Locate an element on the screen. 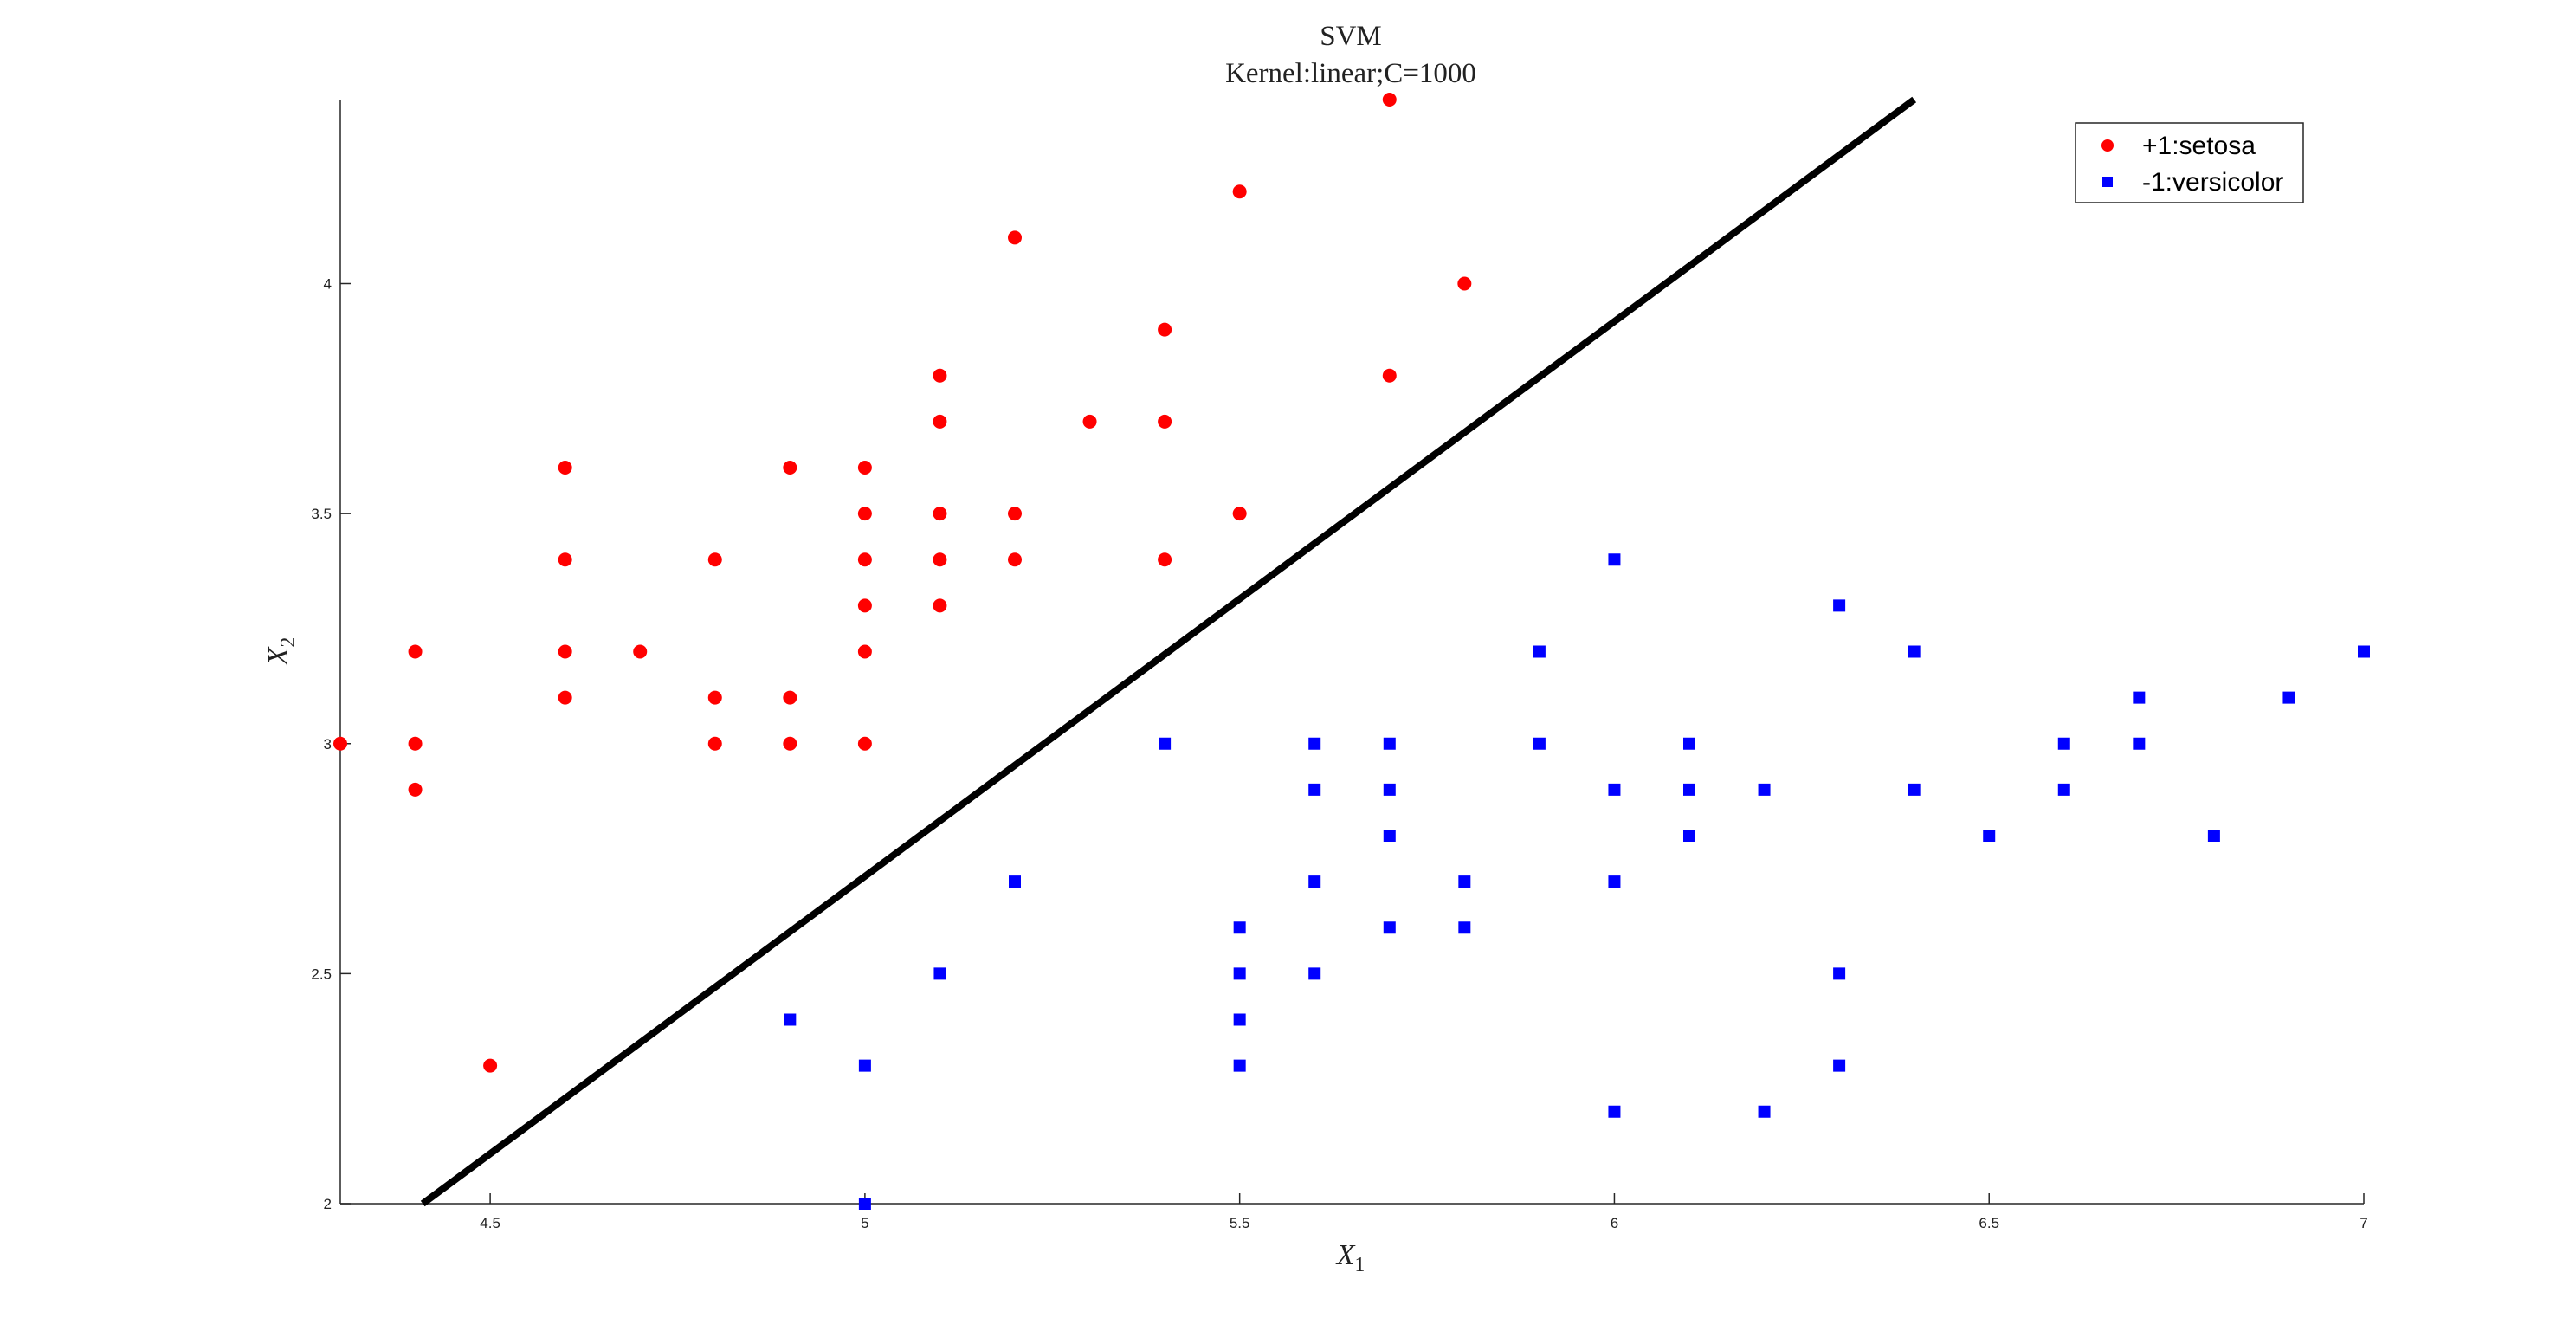  y-tick-label: 3 is located at coordinates (328, 744).